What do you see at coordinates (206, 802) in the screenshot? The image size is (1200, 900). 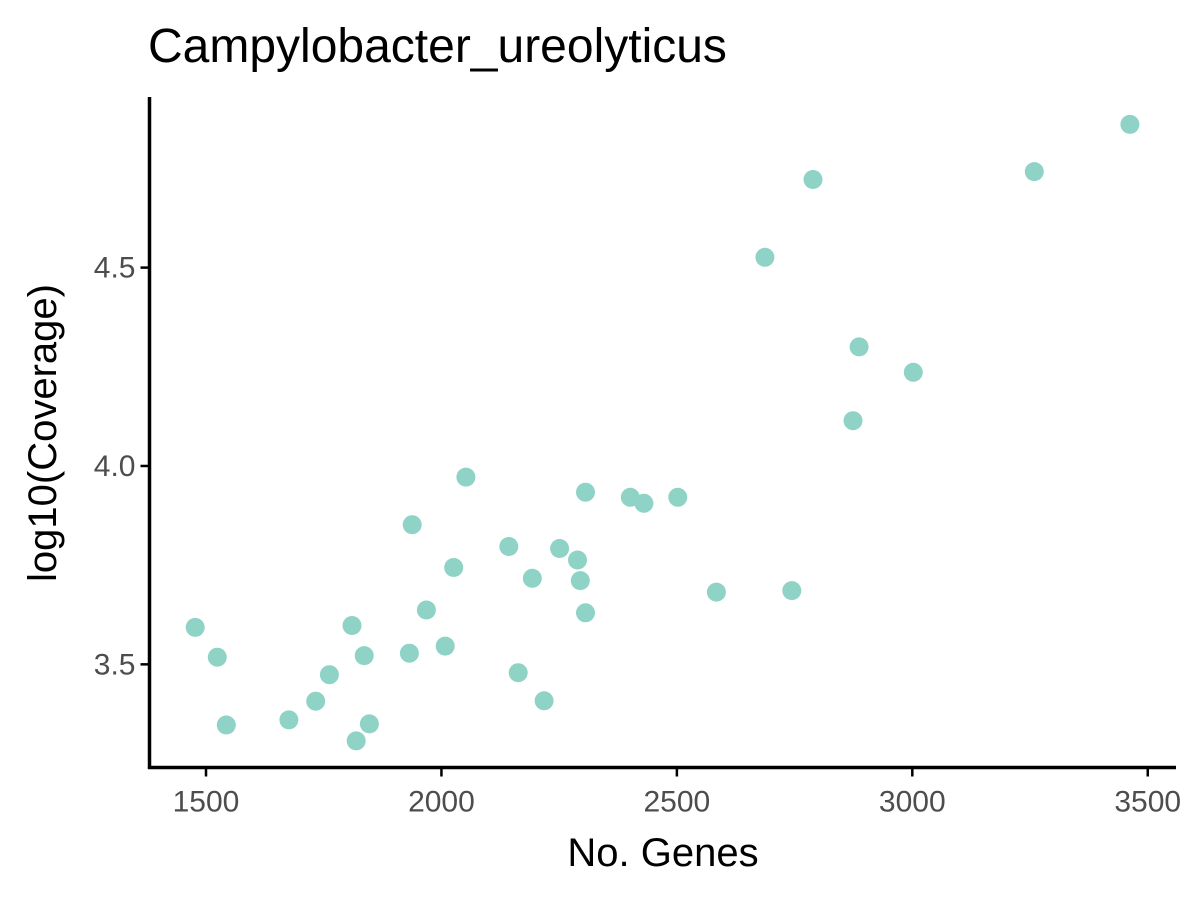 I see `x-tick-label: 1500` at bounding box center [206, 802].